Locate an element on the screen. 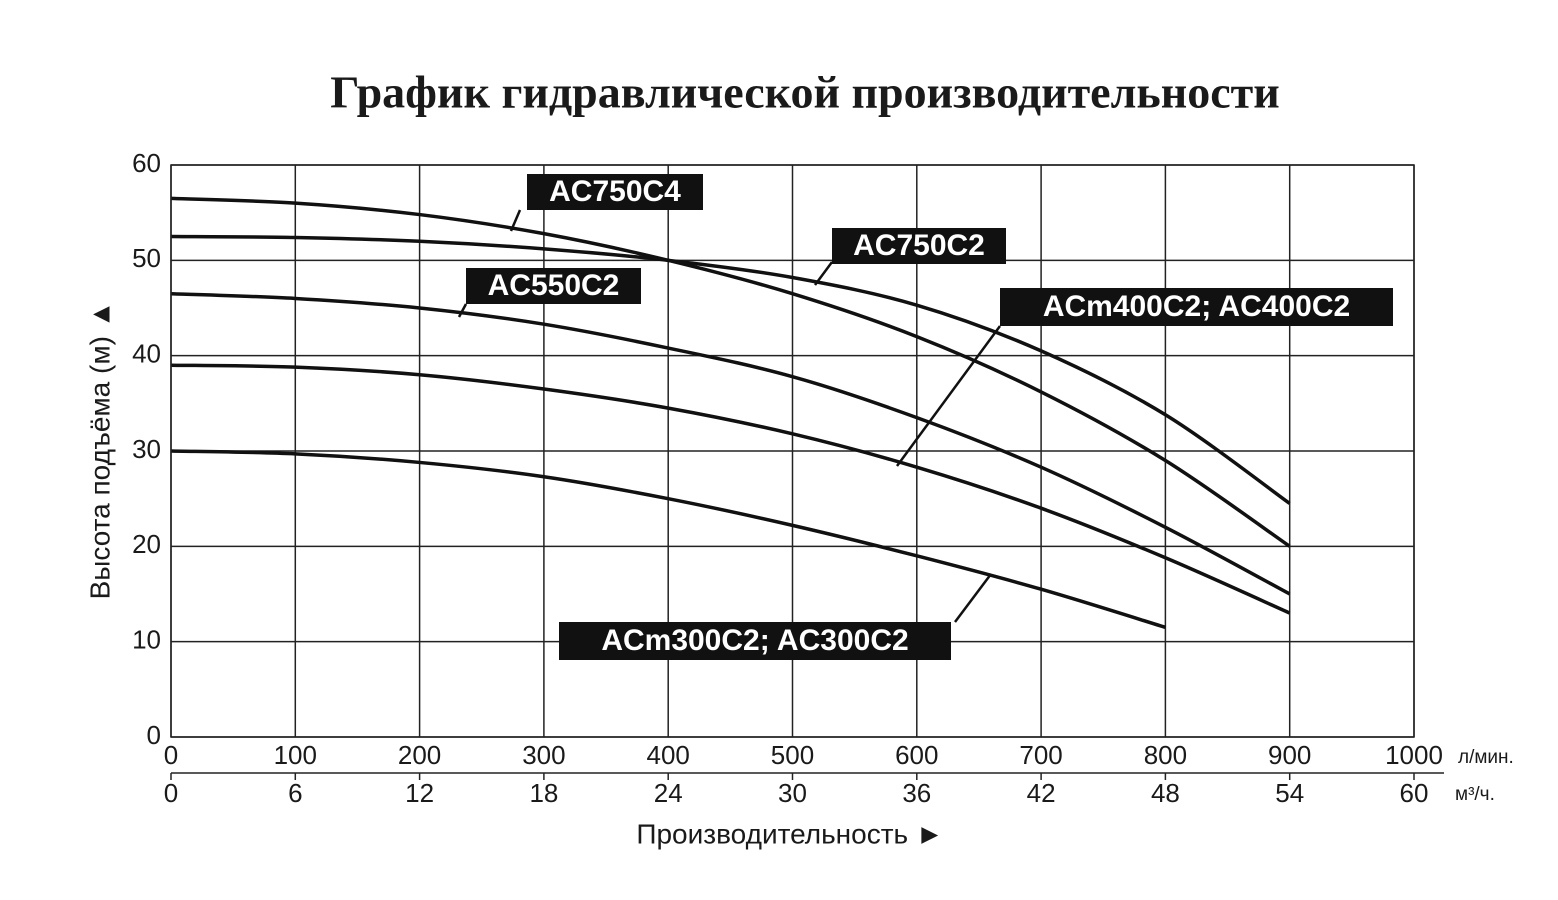 The width and height of the screenshot is (1558, 900). series-label: AC750C2 is located at coordinates (919, 245).